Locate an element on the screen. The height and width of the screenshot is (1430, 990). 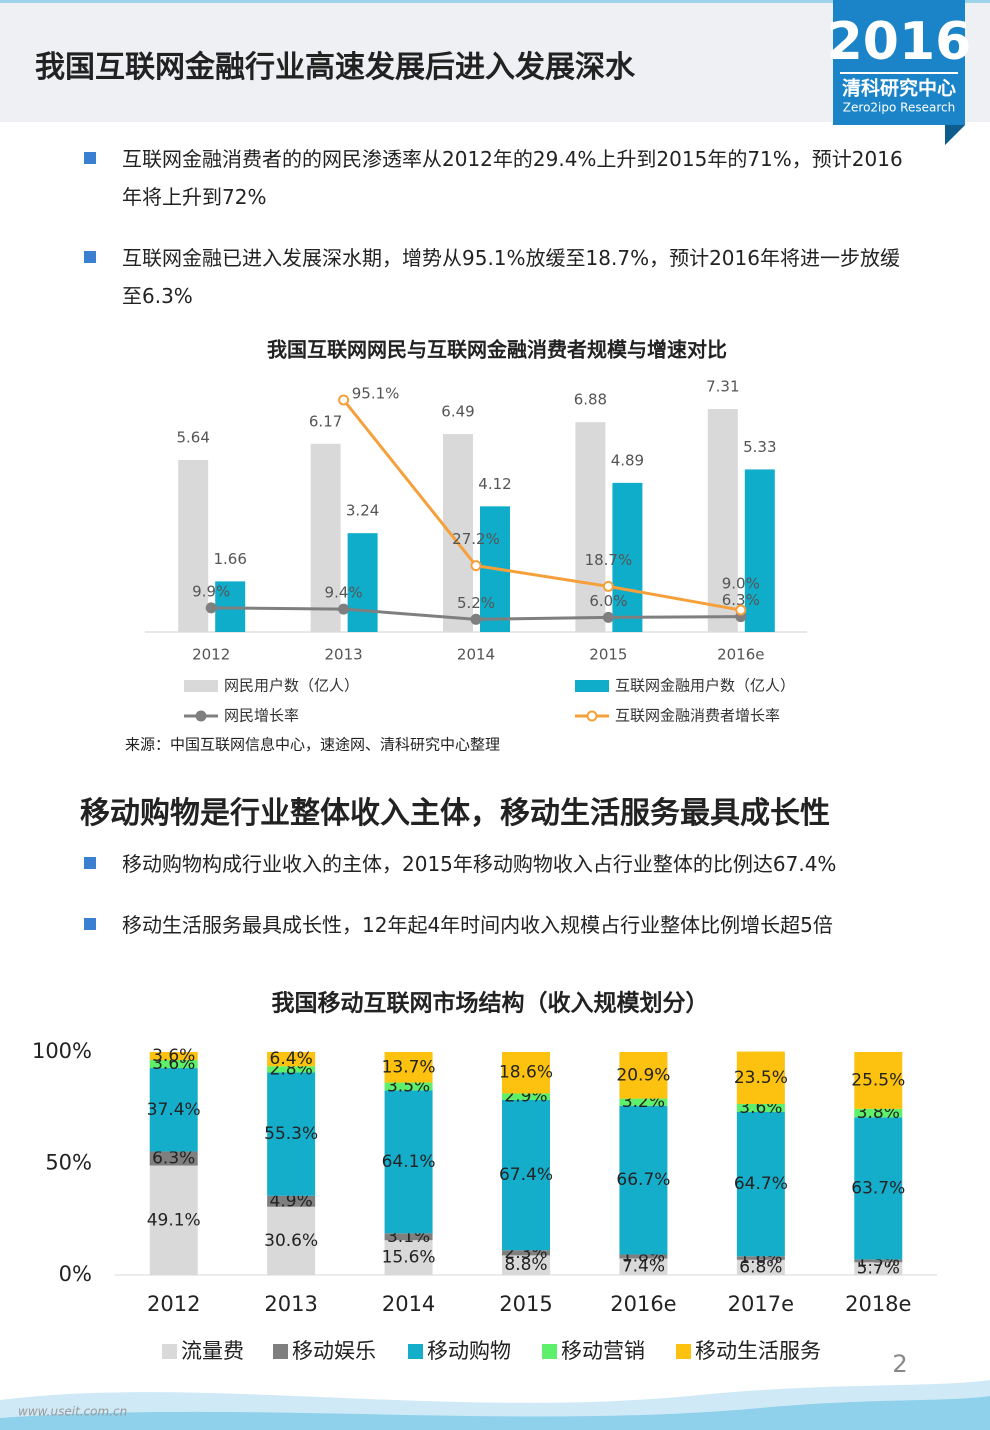
data-label: 5.7% is located at coordinates (878, 1269).